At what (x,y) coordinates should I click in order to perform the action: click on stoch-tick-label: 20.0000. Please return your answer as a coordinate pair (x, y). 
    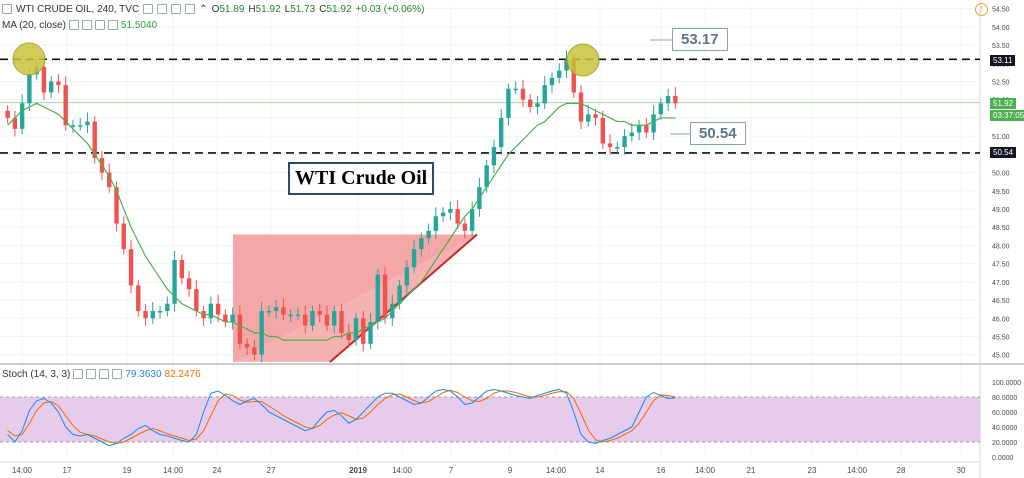
    Looking at the image, I should click on (1004, 443).